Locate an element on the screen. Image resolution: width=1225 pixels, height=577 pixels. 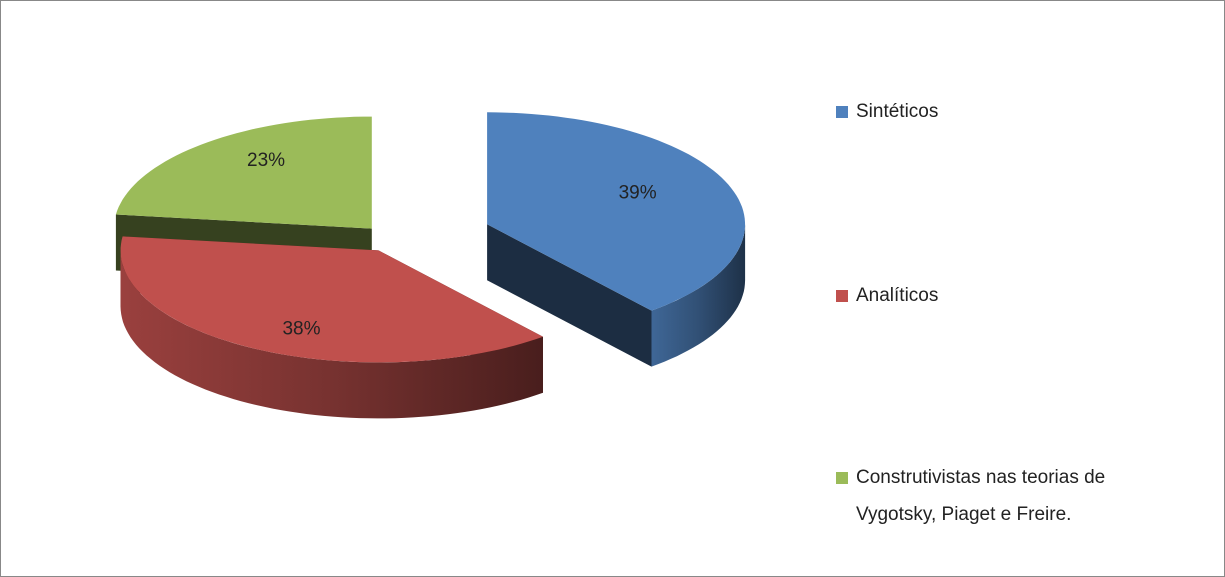
legend-item: Sintéticos is located at coordinates (1006, 111).